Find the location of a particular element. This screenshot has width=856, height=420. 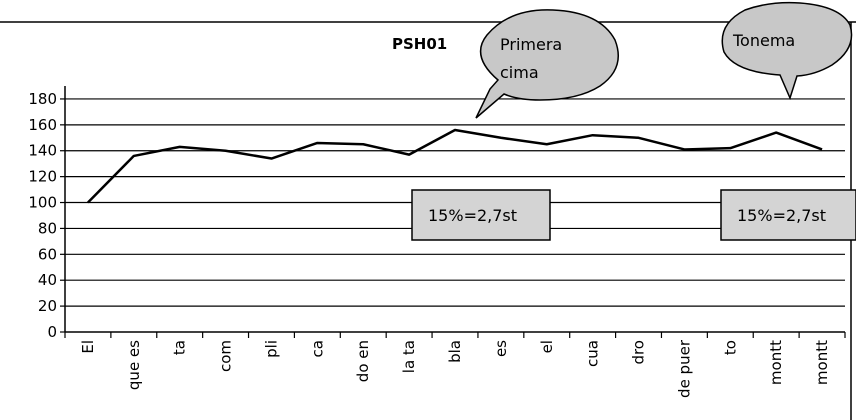

box-right-rect is located at coordinates (788, 215).